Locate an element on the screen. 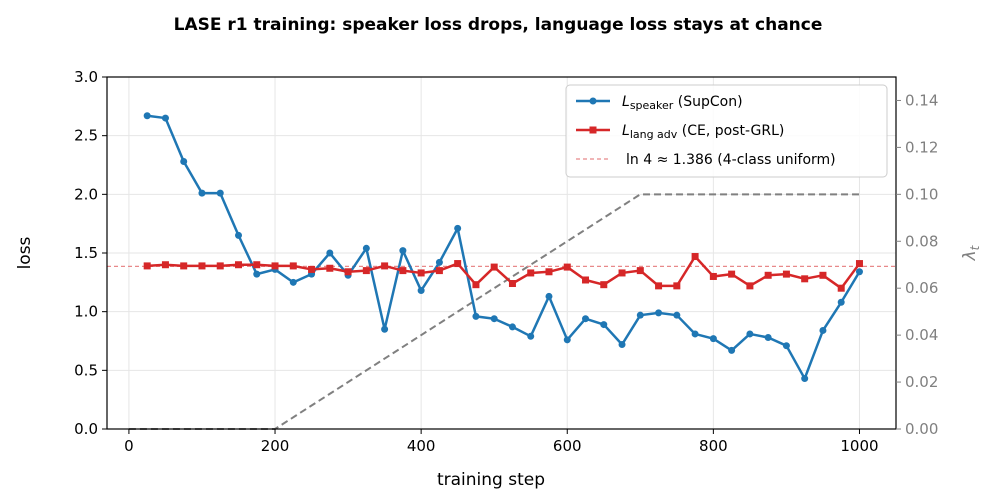 This screenshot has width=997, height=504. series-lang-adv is located at coordinates (503, 272).